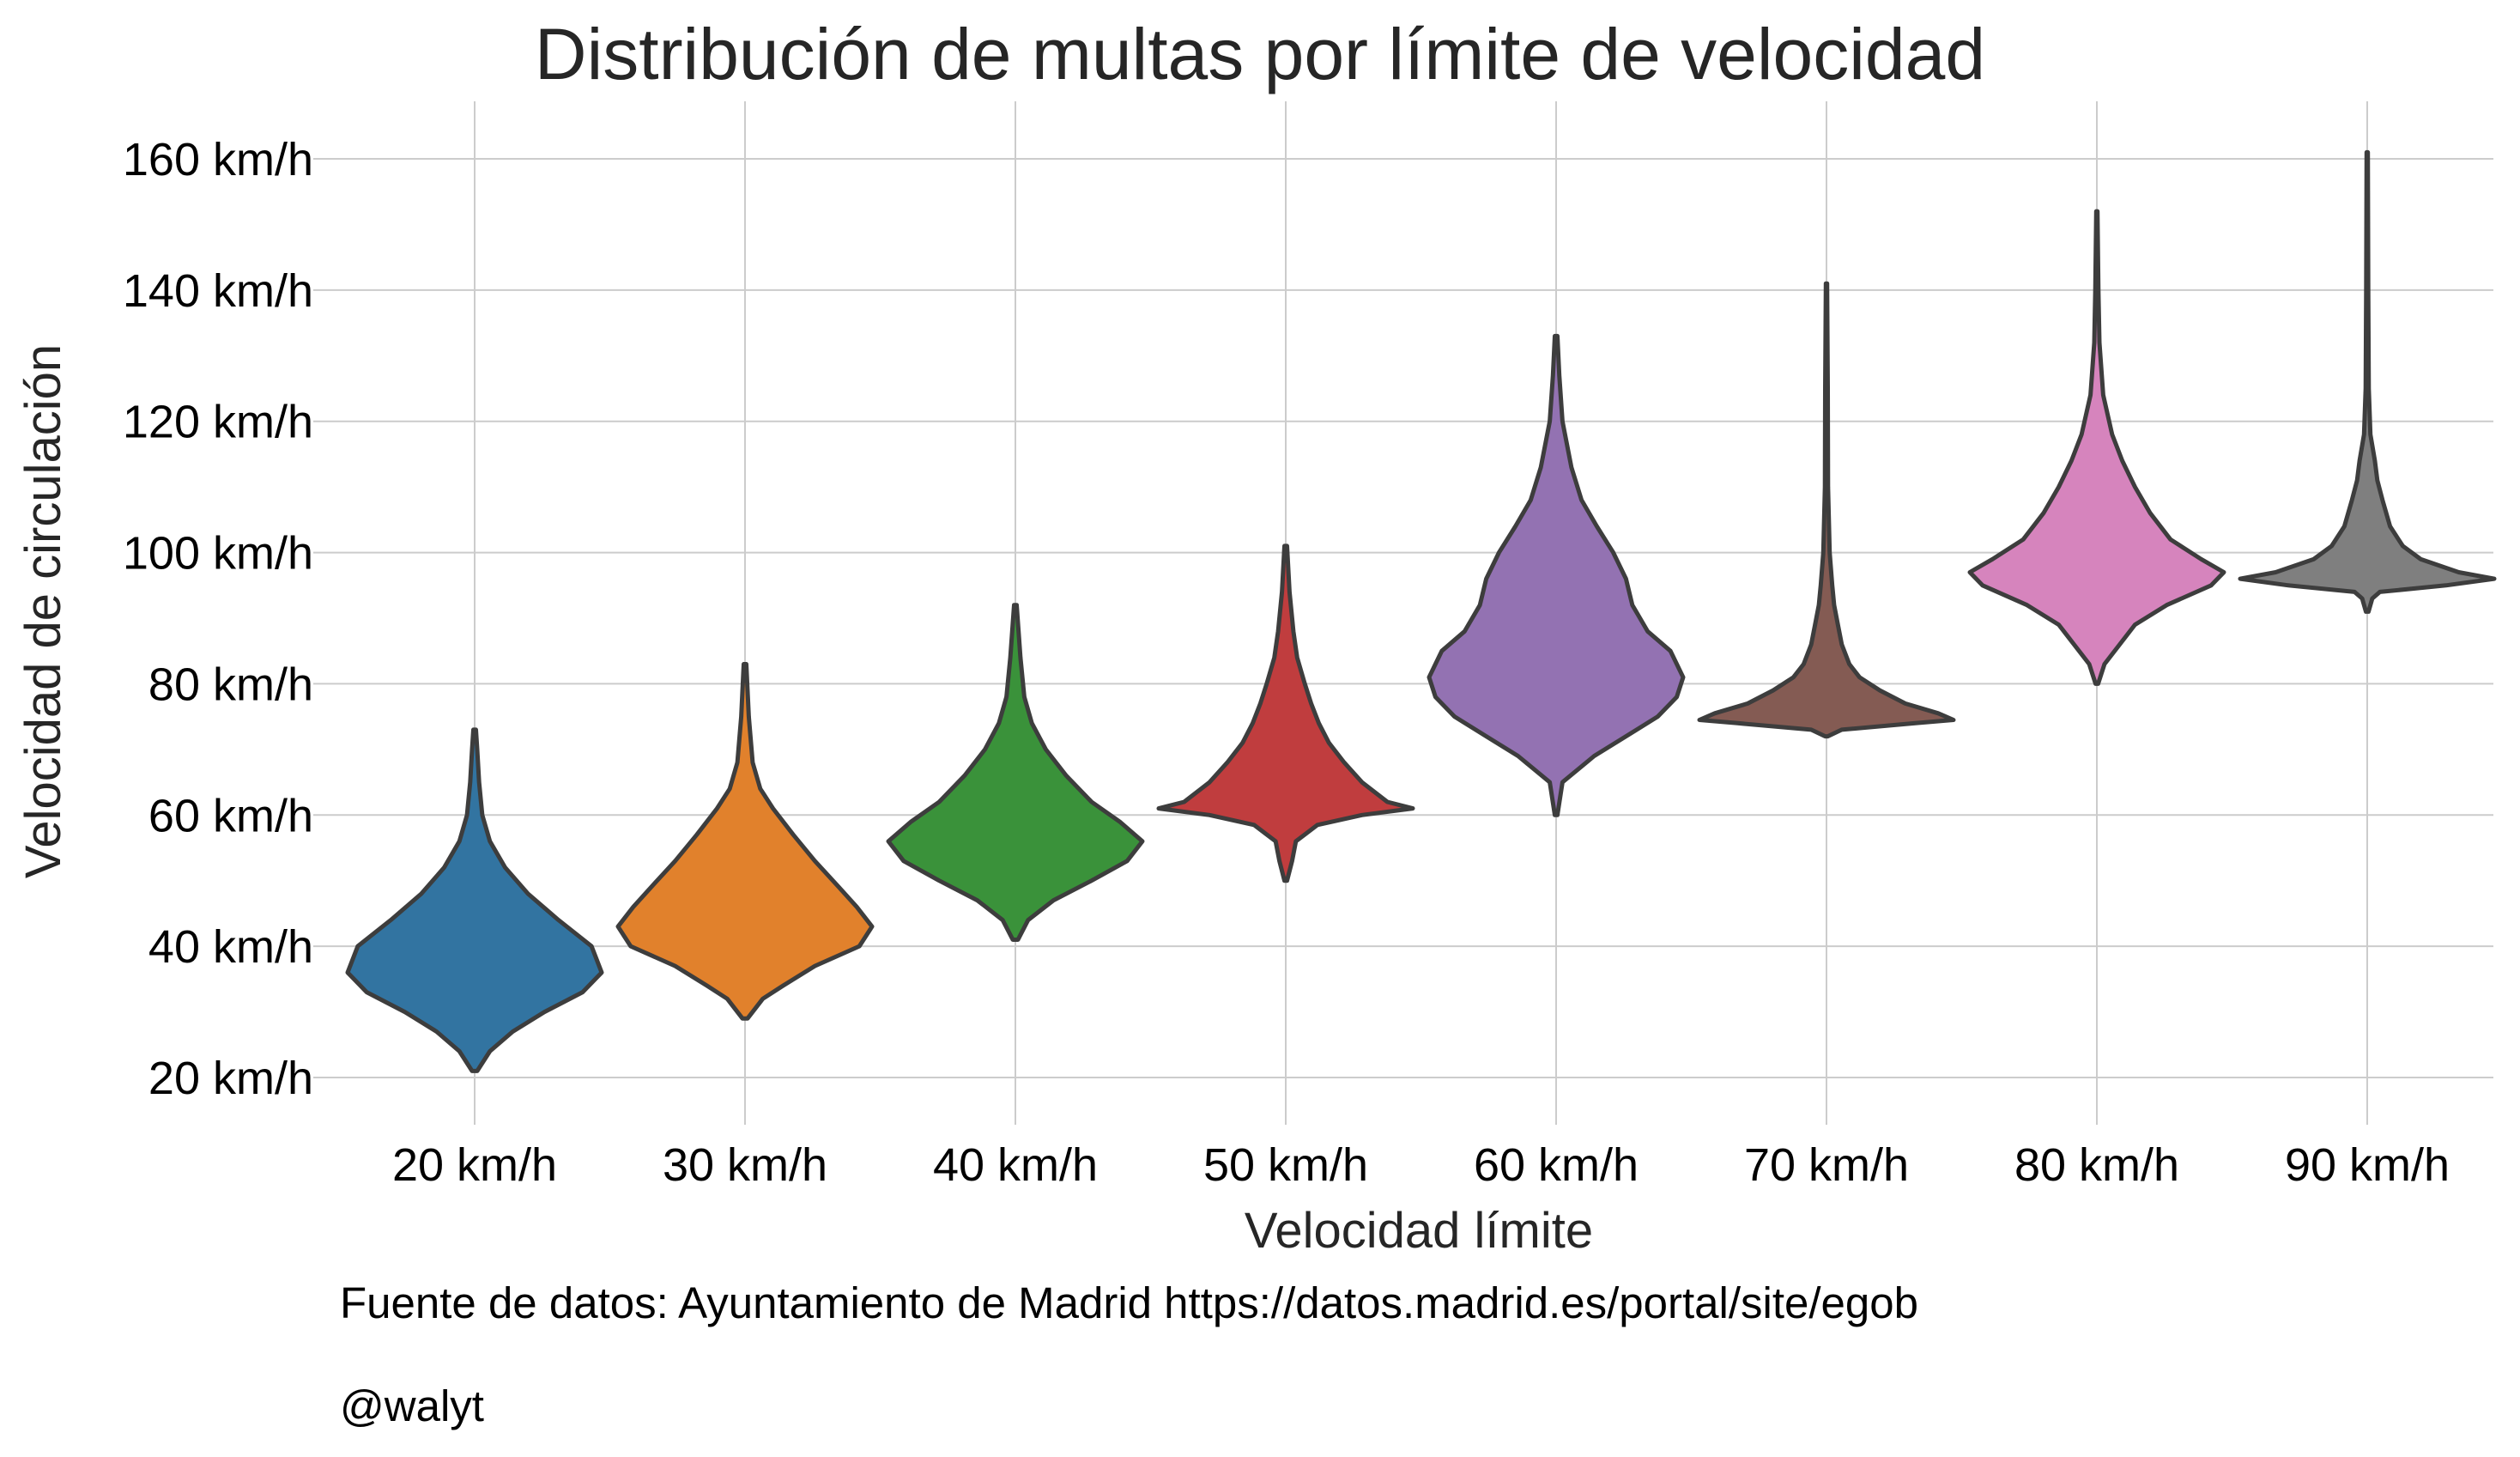 Image resolution: width=2520 pixels, height=1457 pixels. What do you see at coordinates (1286, 1165) in the screenshot?
I see `x-tick-label: 50 km/h` at bounding box center [1286, 1165].